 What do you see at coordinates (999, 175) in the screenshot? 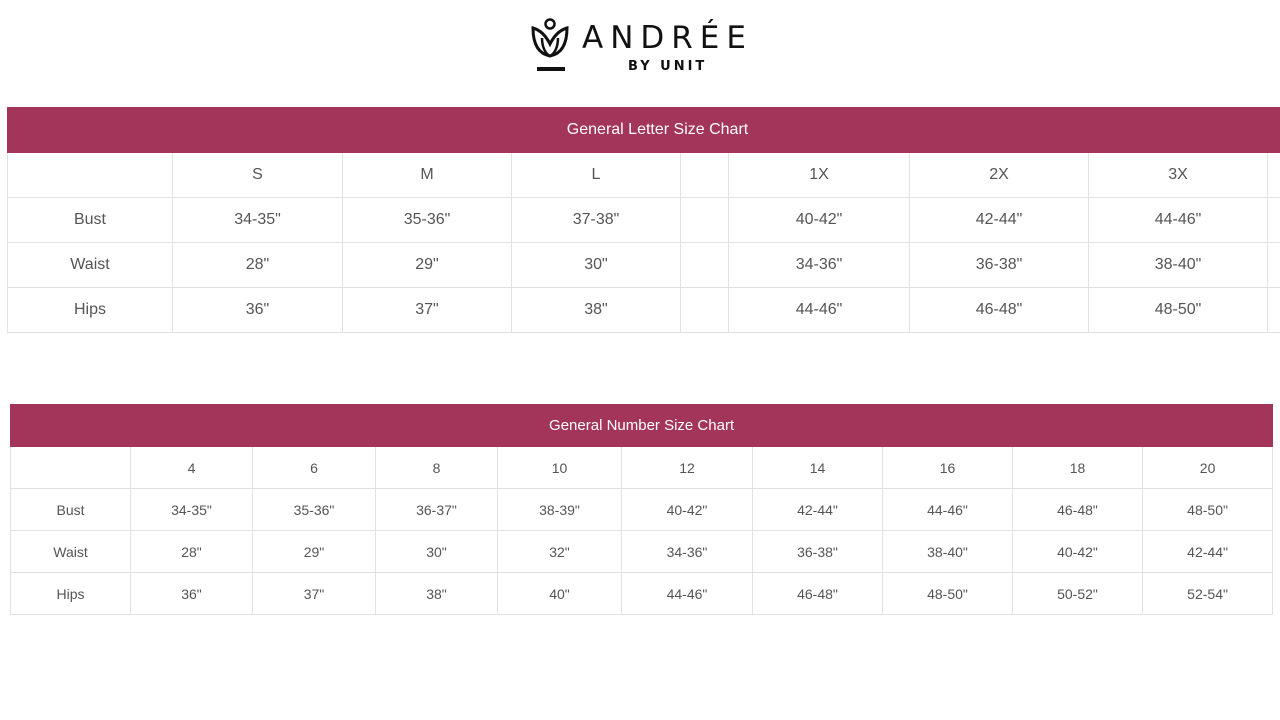
I see `size-header: 2X` at bounding box center [999, 175].